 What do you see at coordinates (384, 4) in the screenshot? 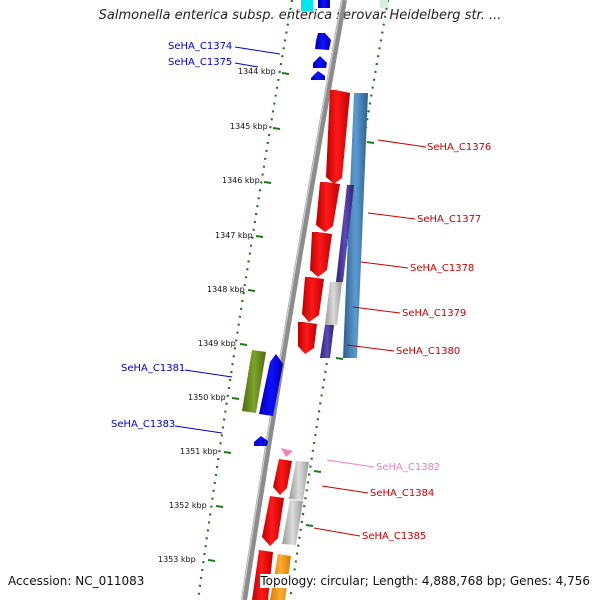
I see `pale-feature-top` at bounding box center [384, 4].